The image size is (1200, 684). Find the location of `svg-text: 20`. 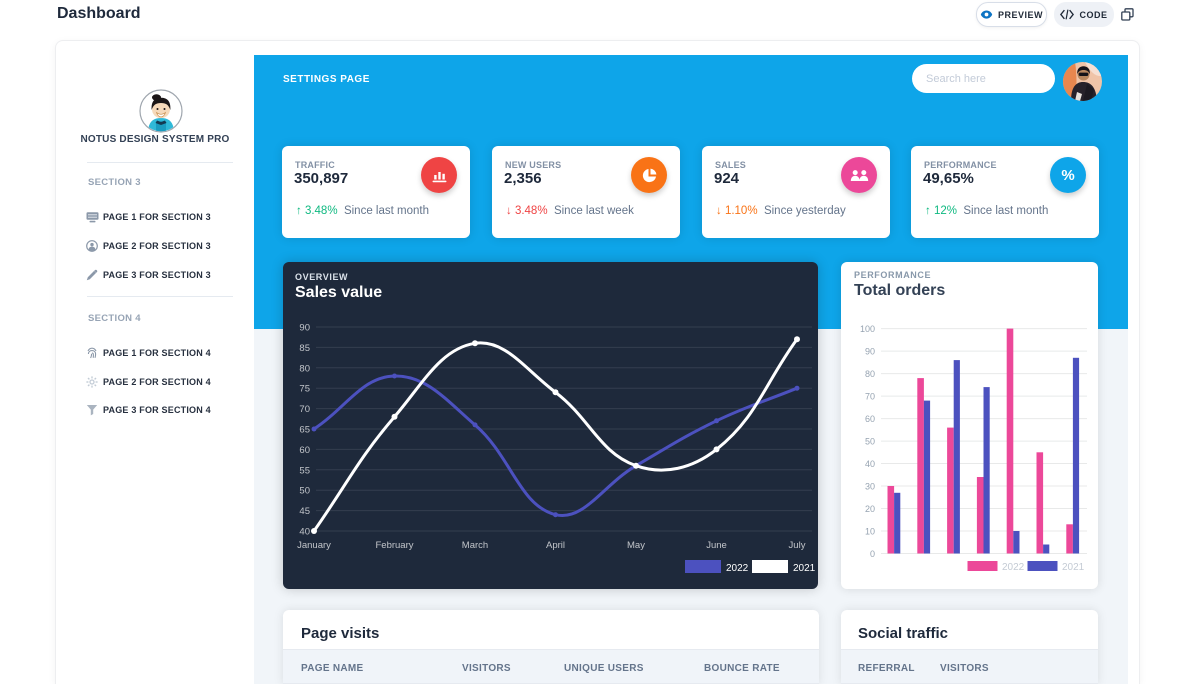

svg-text: 20 is located at coordinates (870, 509).